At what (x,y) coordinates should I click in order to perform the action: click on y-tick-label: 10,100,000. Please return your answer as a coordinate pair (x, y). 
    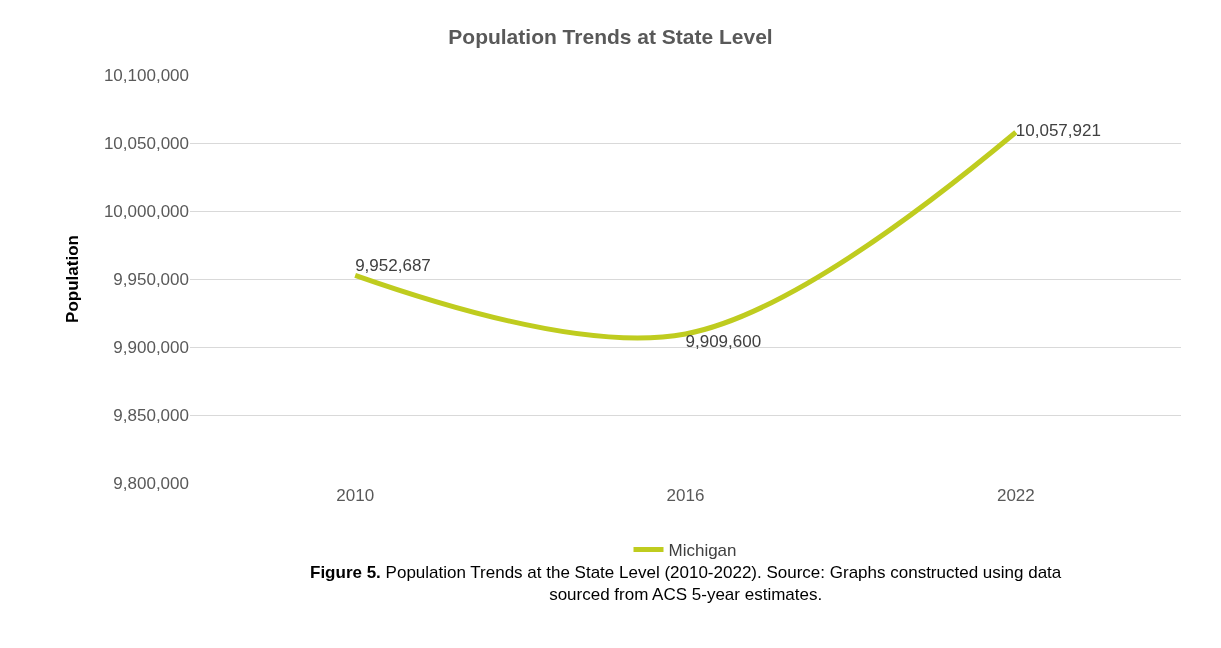
    Looking at the image, I should click on (146, 75).